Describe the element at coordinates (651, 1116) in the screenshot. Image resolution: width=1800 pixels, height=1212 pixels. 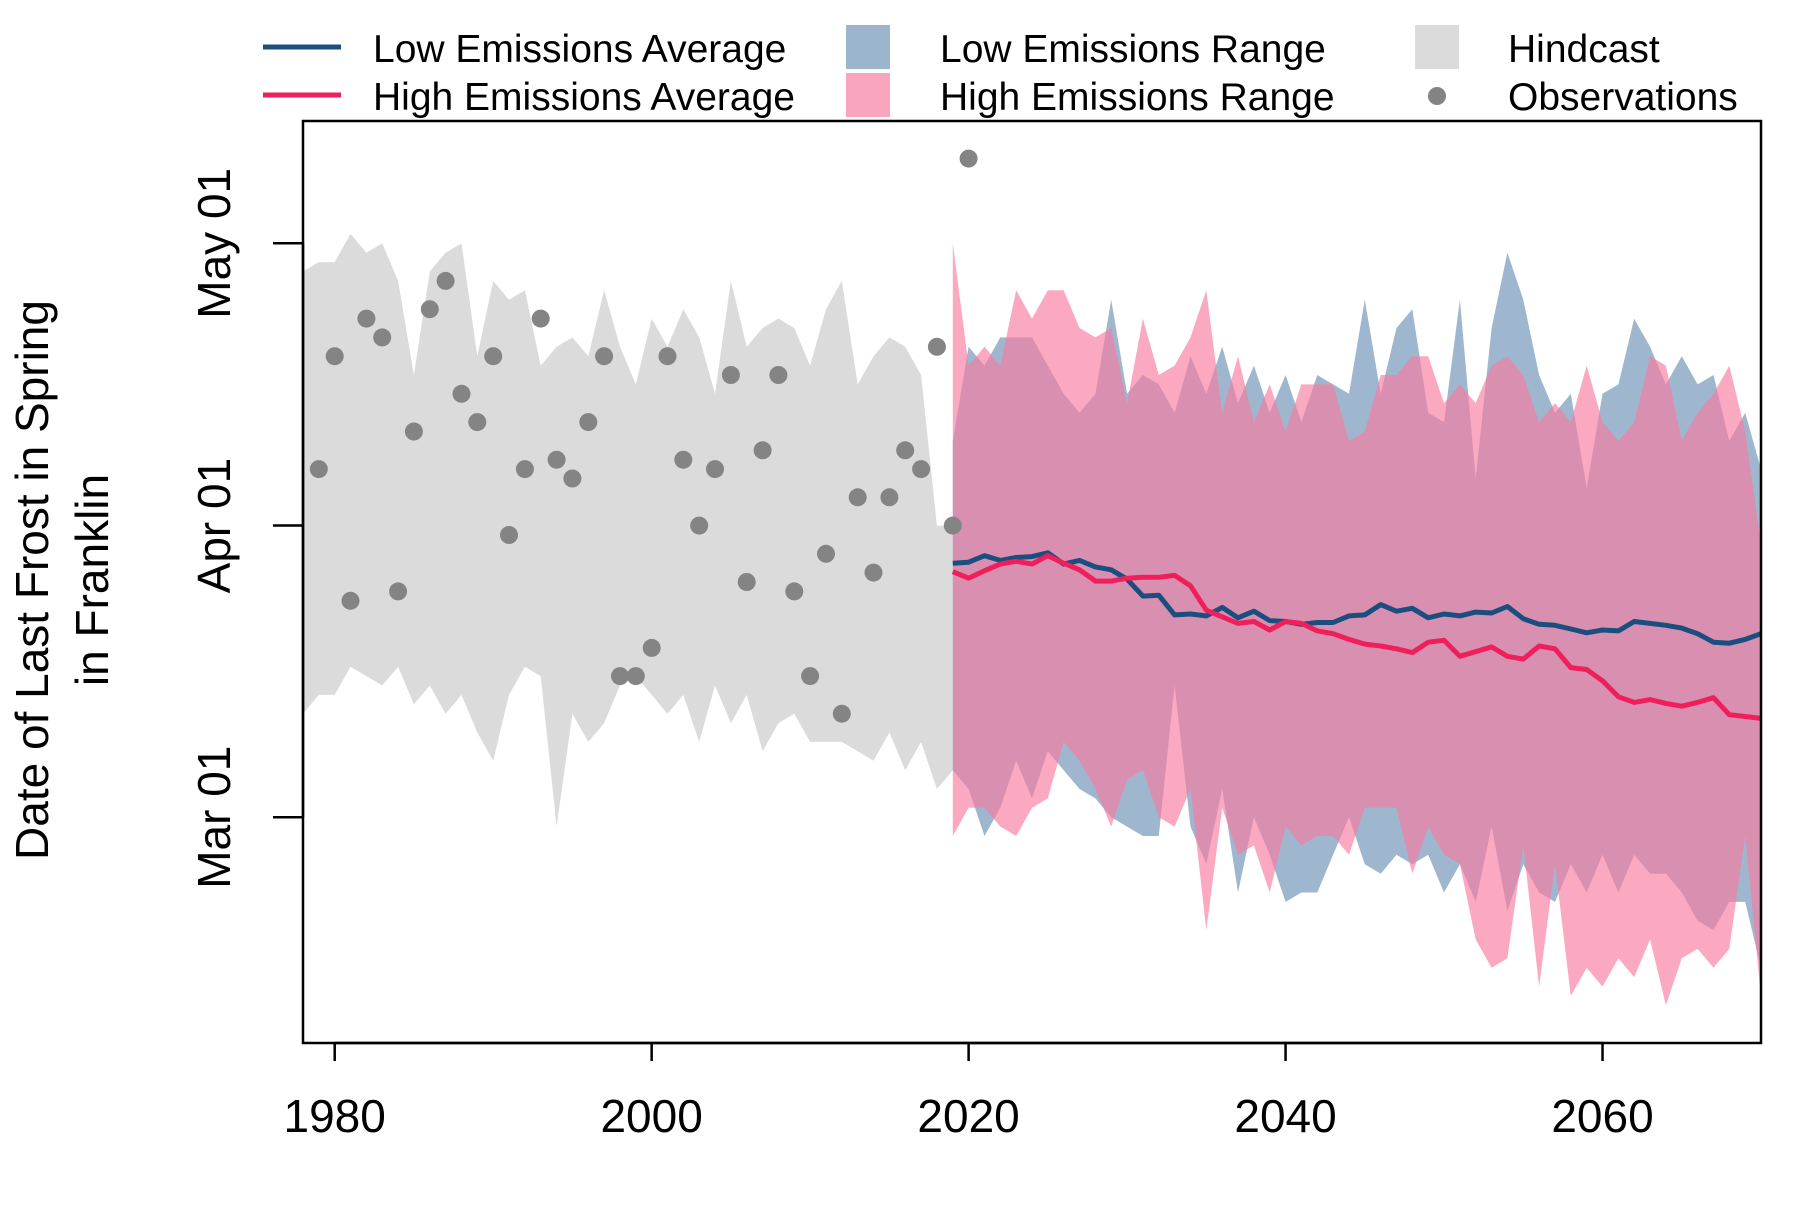
I see `x-tick-label: 2000` at that location.